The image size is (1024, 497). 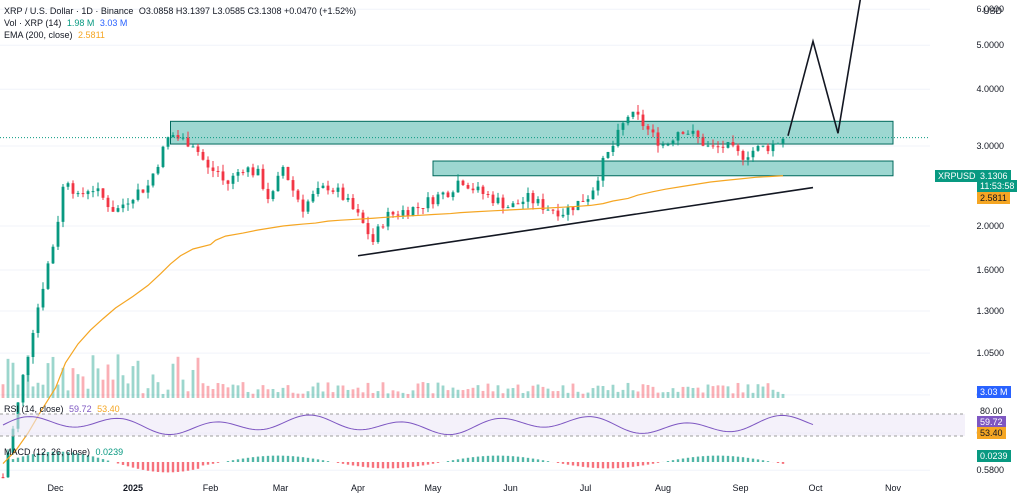 What do you see at coordinates (482, 425) in the screenshot?
I see `rsi-pane` at bounding box center [482, 425].